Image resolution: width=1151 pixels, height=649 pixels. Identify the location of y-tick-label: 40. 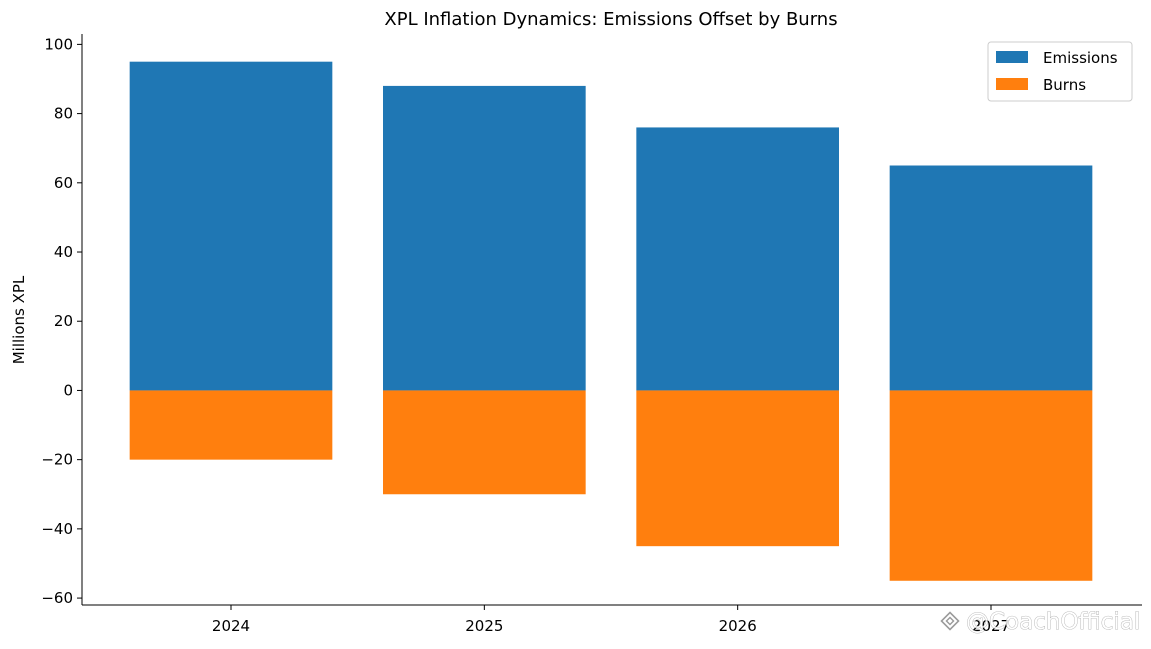
(63, 252).